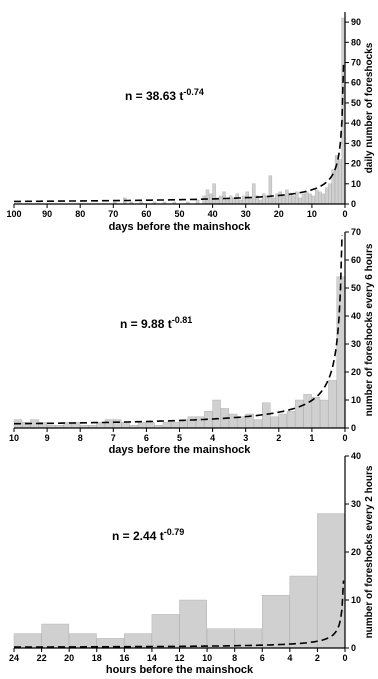 The width and height of the screenshot is (378, 679). What do you see at coordinates (213, 214) in the screenshot?
I see `x-tick-label-6: 40` at bounding box center [213, 214].